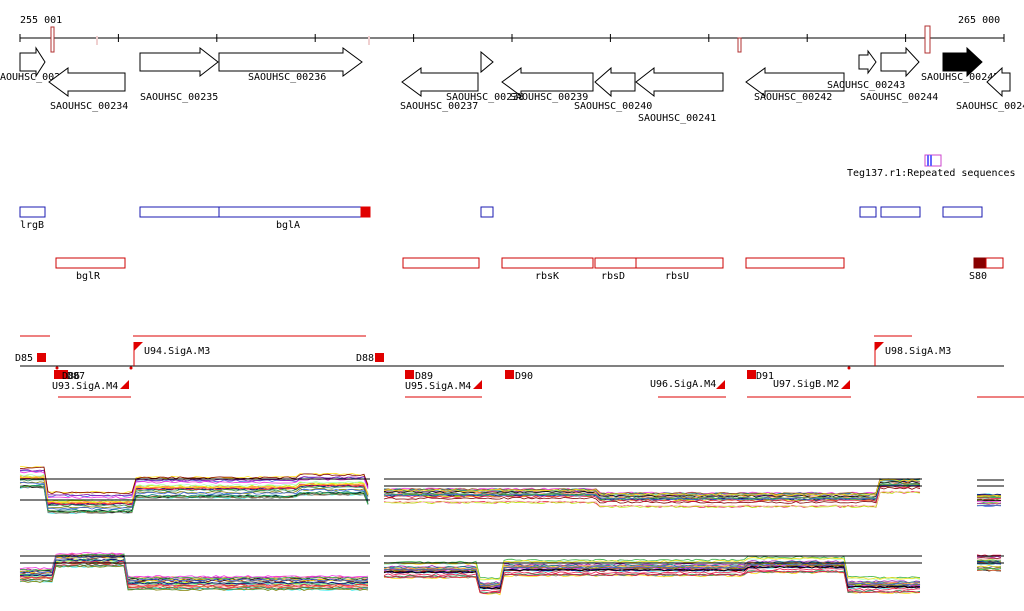 Image resolution: width=1024 pixels, height=611 pixels. What do you see at coordinates (71, 376) in the screenshot?
I see `promoter-label: D86` at bounding box center [71, 376].